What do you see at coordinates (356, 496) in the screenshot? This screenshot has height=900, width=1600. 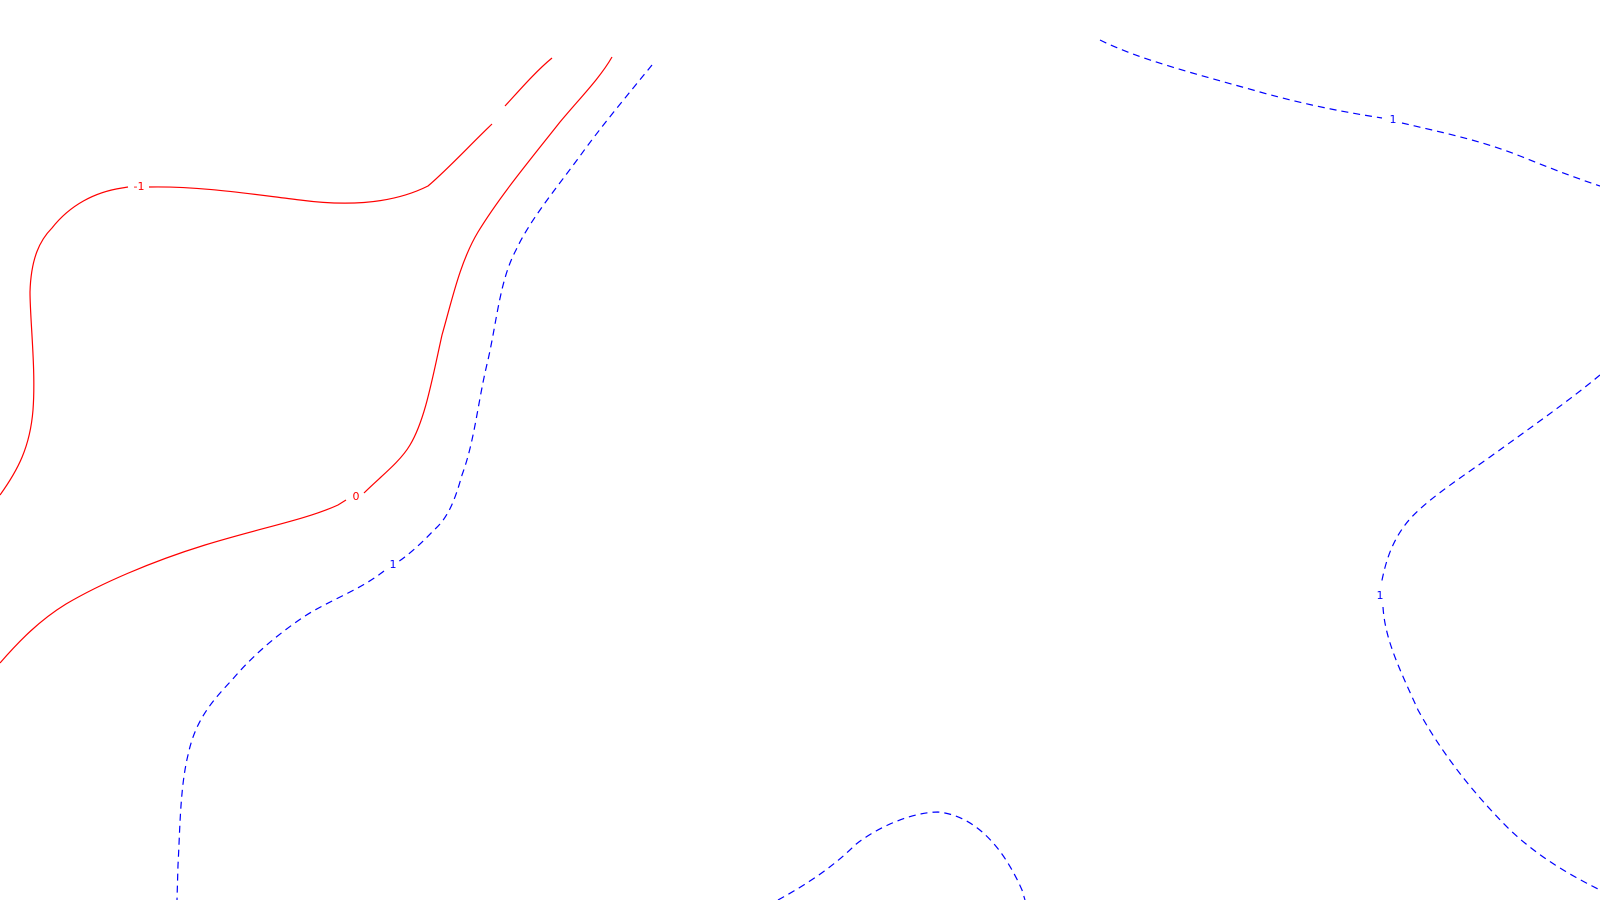 I see `contour-label-0: 0` at bounding box center [356, 496].